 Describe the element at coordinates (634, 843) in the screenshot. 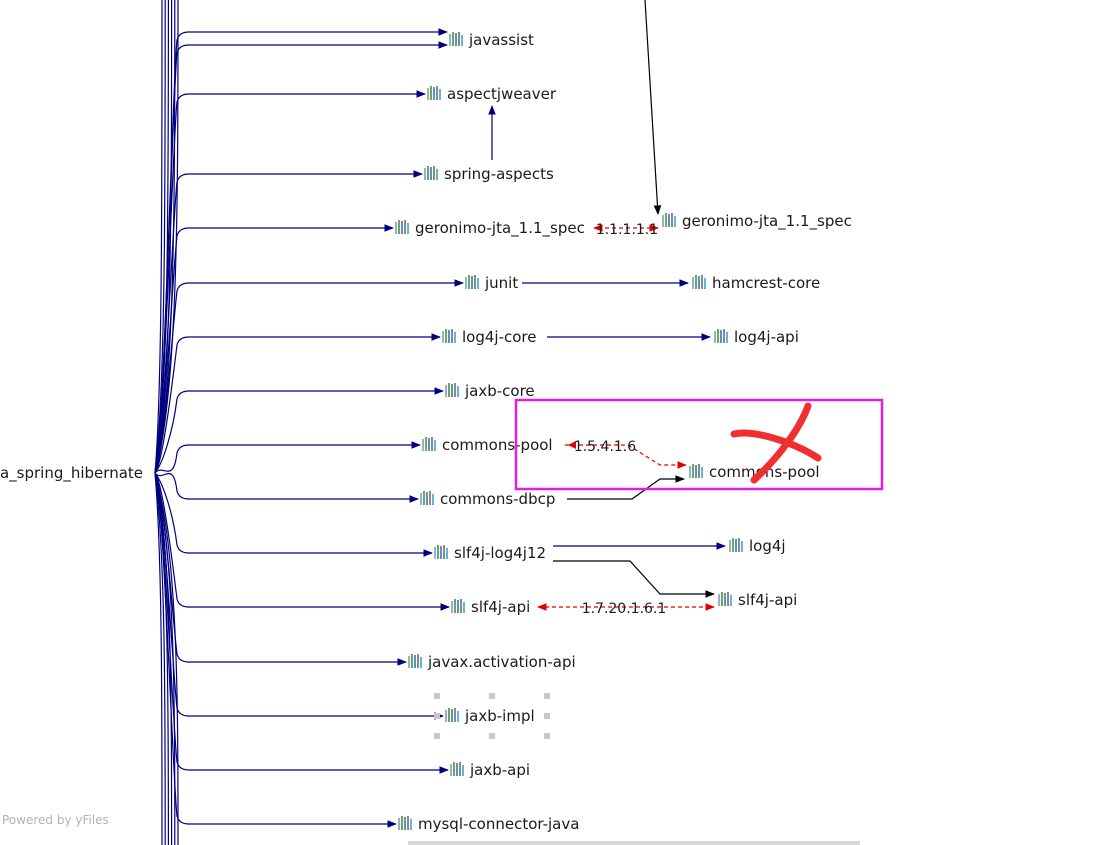

I see `horizontal-scrollbar` at that location.